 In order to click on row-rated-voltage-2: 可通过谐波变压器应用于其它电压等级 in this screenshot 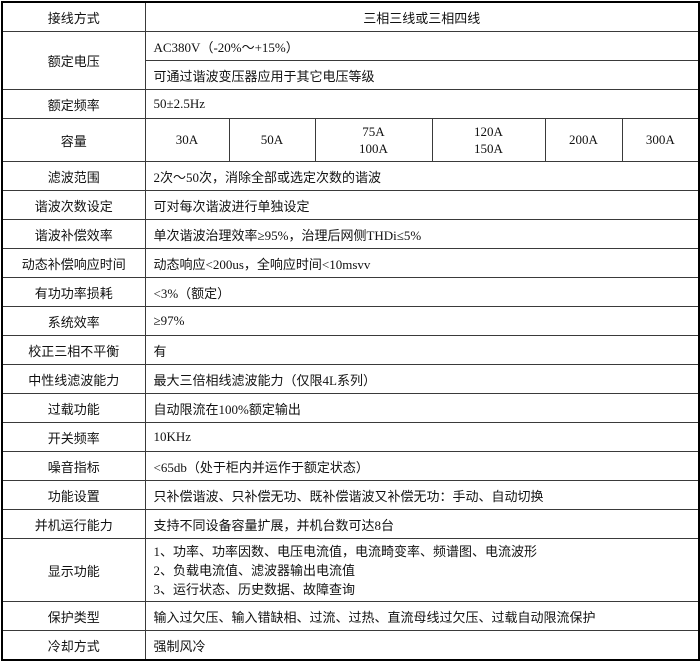, I will do `click(351, 75)`.